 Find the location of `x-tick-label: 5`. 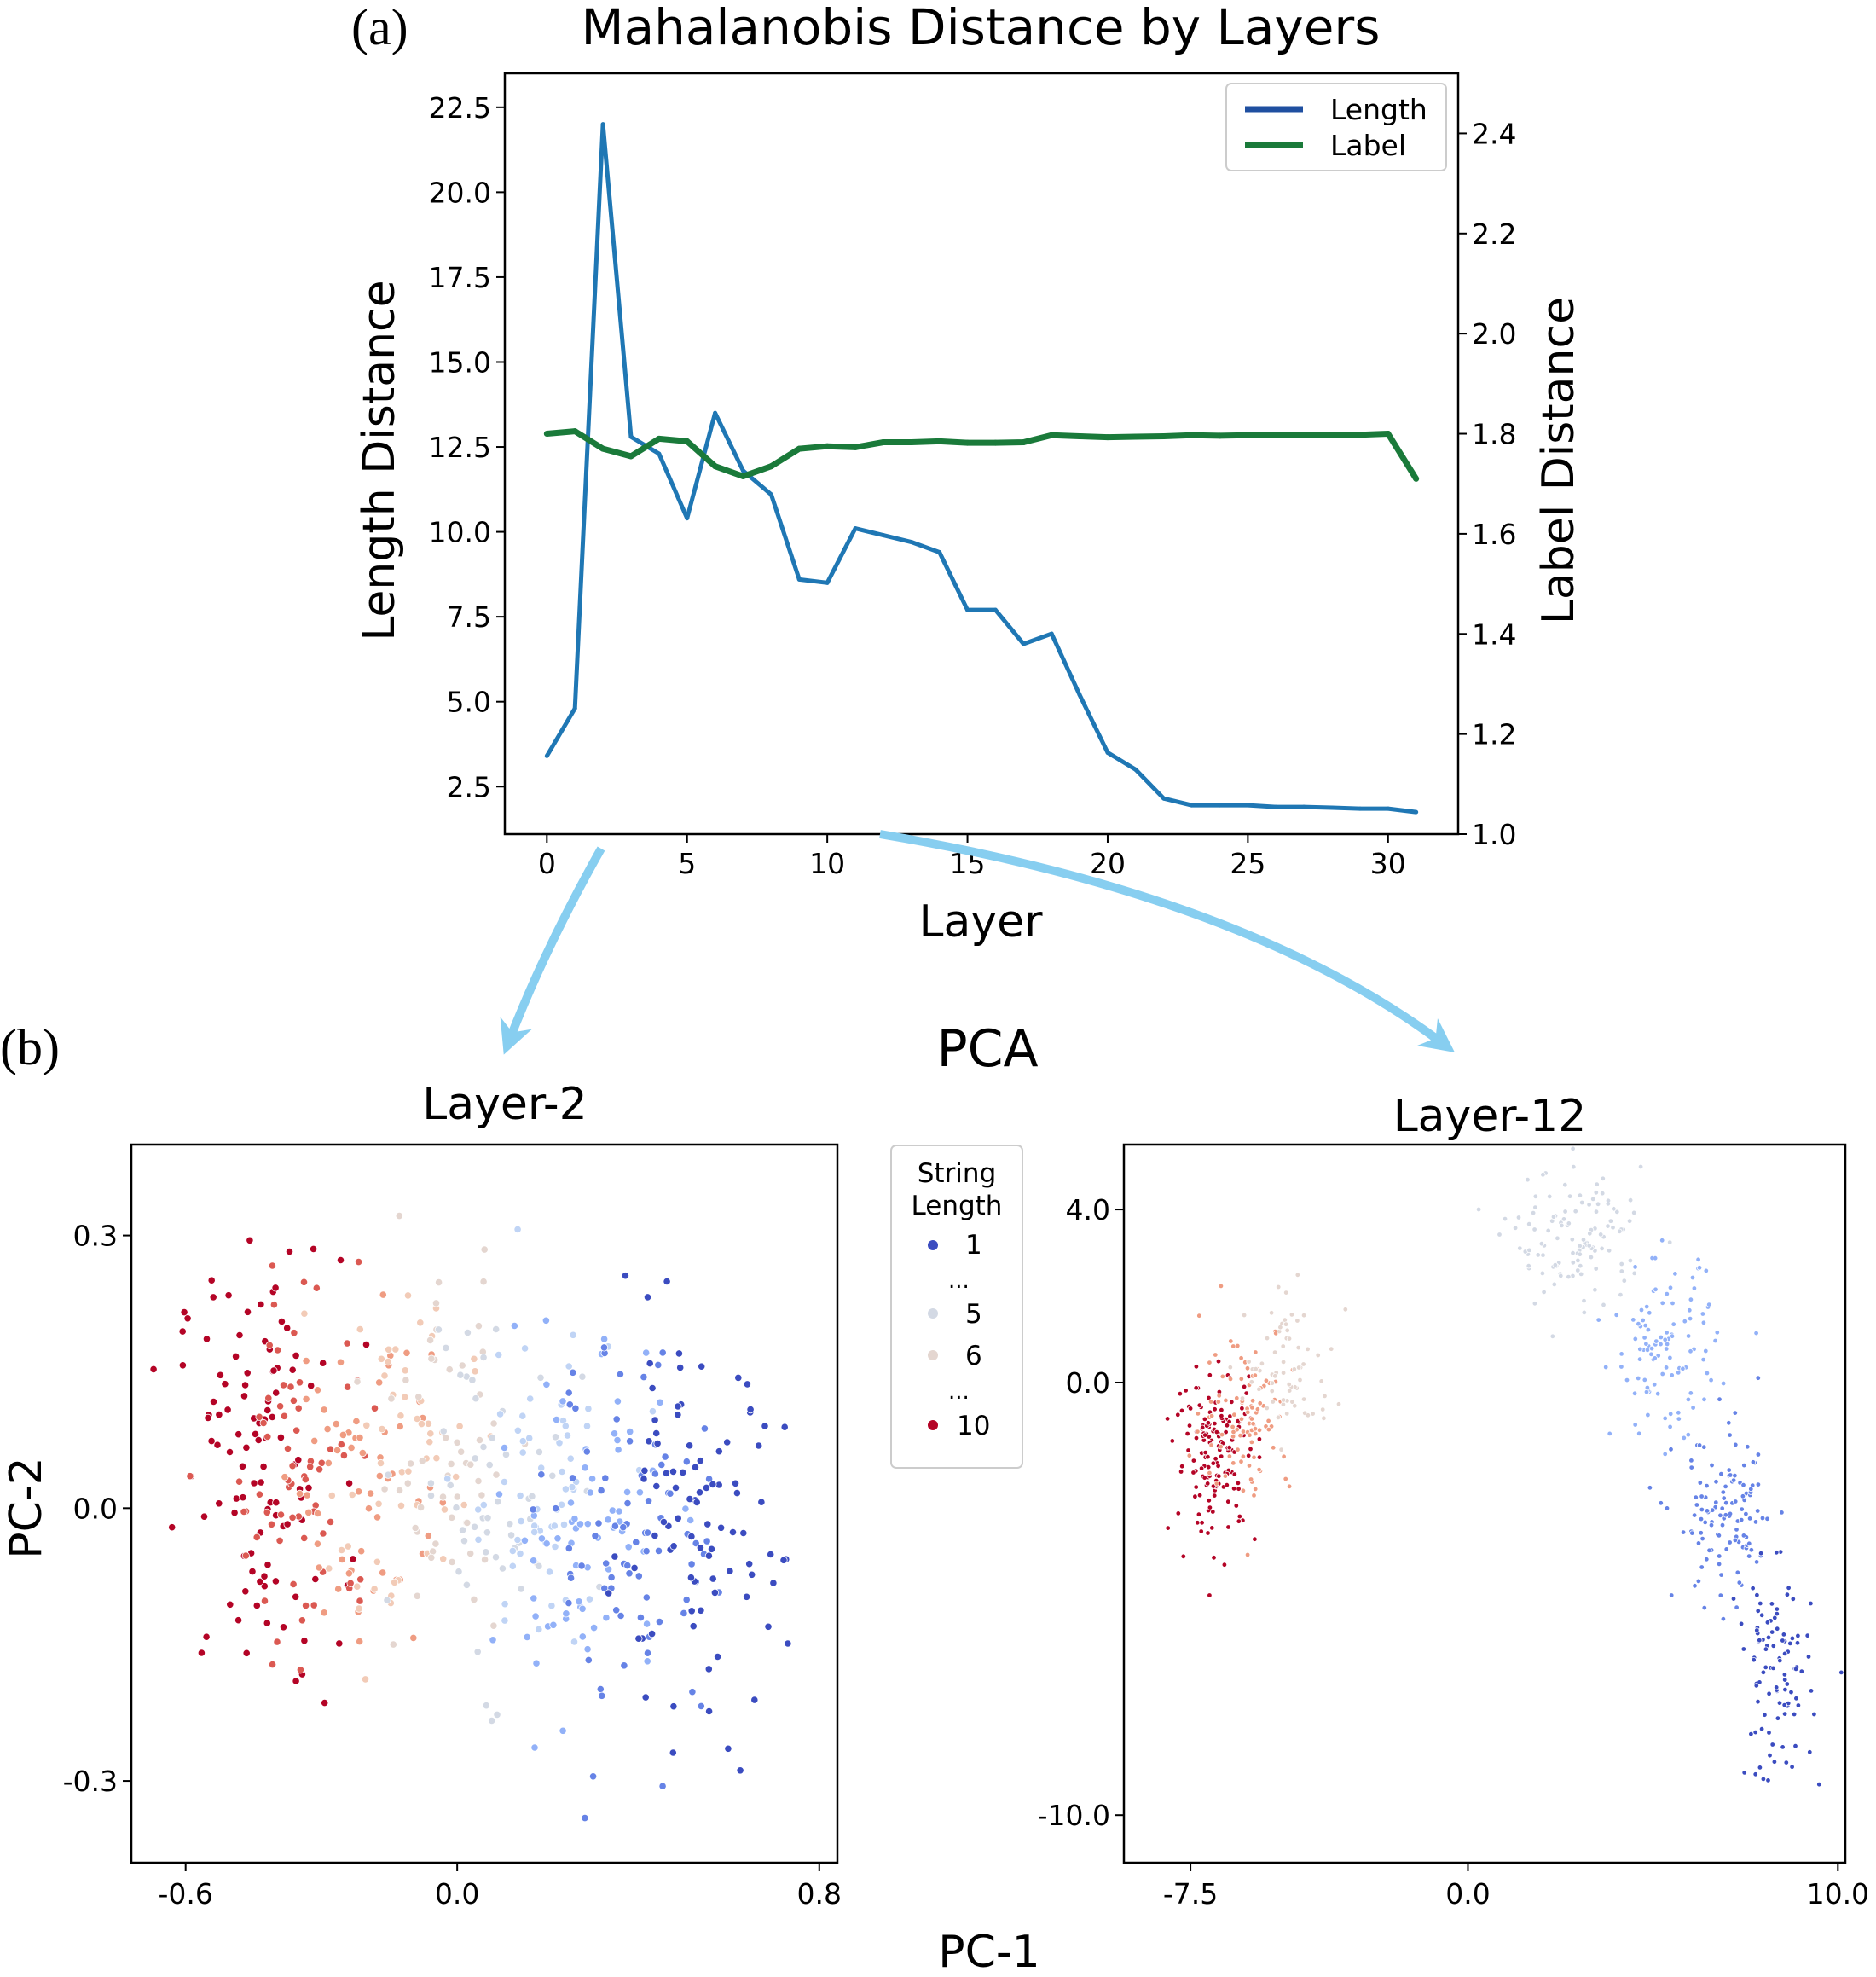

x-tick-label: 5 is located at coordinates (687, 864).